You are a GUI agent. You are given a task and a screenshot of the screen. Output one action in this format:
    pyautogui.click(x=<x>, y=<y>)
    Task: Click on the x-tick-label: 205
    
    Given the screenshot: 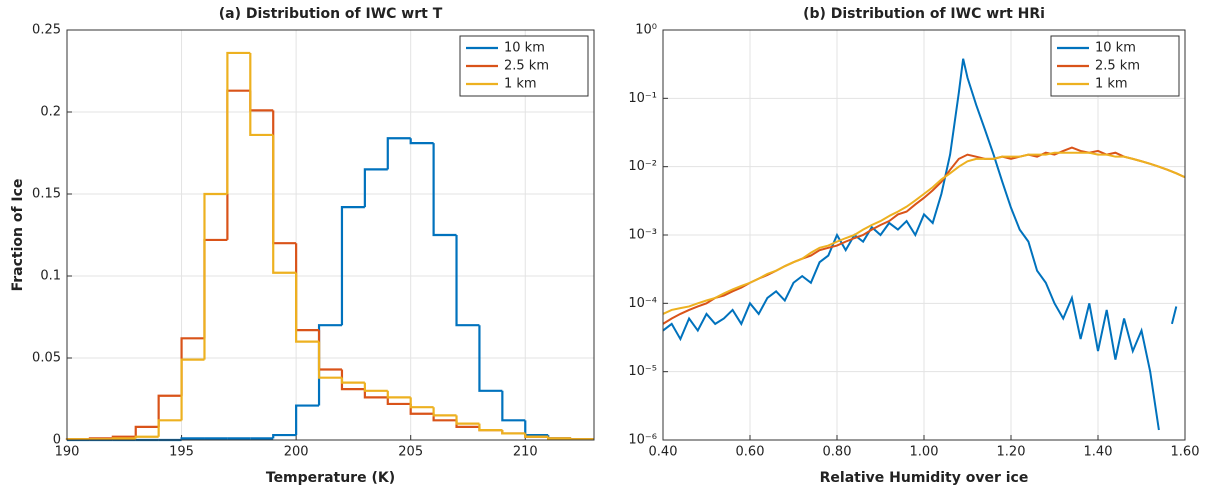 What is the action you would take?
    pyautogui.click(x=410, y=452)
    